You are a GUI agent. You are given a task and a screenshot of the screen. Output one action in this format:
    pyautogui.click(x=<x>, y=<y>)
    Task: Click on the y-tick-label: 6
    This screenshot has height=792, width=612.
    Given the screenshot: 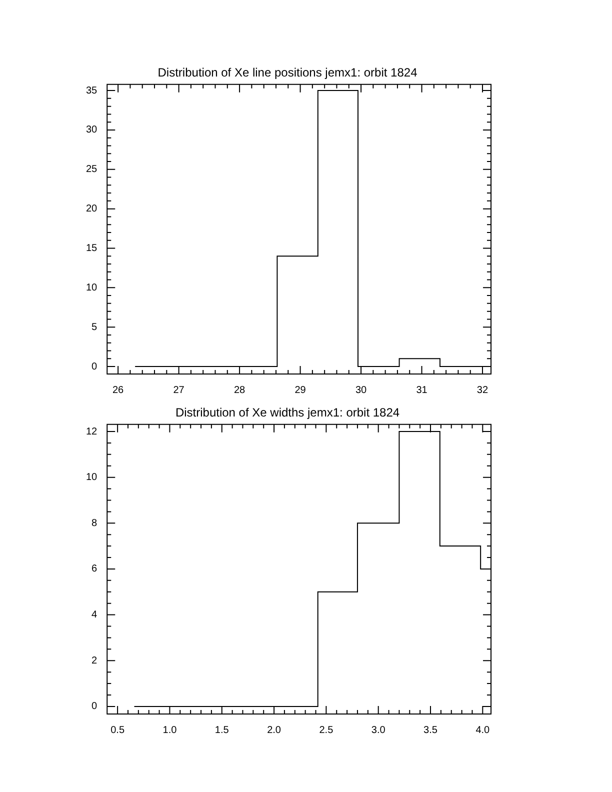 What is the action you would take?
    pyautogui.click(x=95, y=569)
    